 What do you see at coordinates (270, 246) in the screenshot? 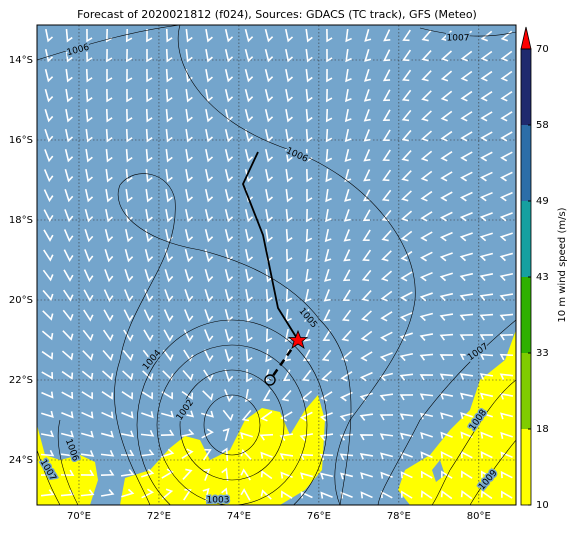
I see `track-past` at bounding box center [270, 246].